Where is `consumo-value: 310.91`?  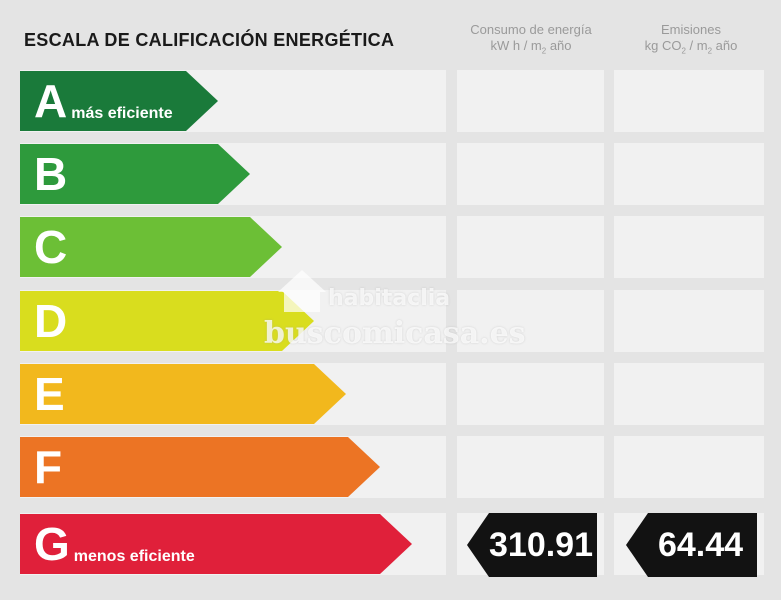 consumo-value: 310.91 is located at coordinates (532, 545).